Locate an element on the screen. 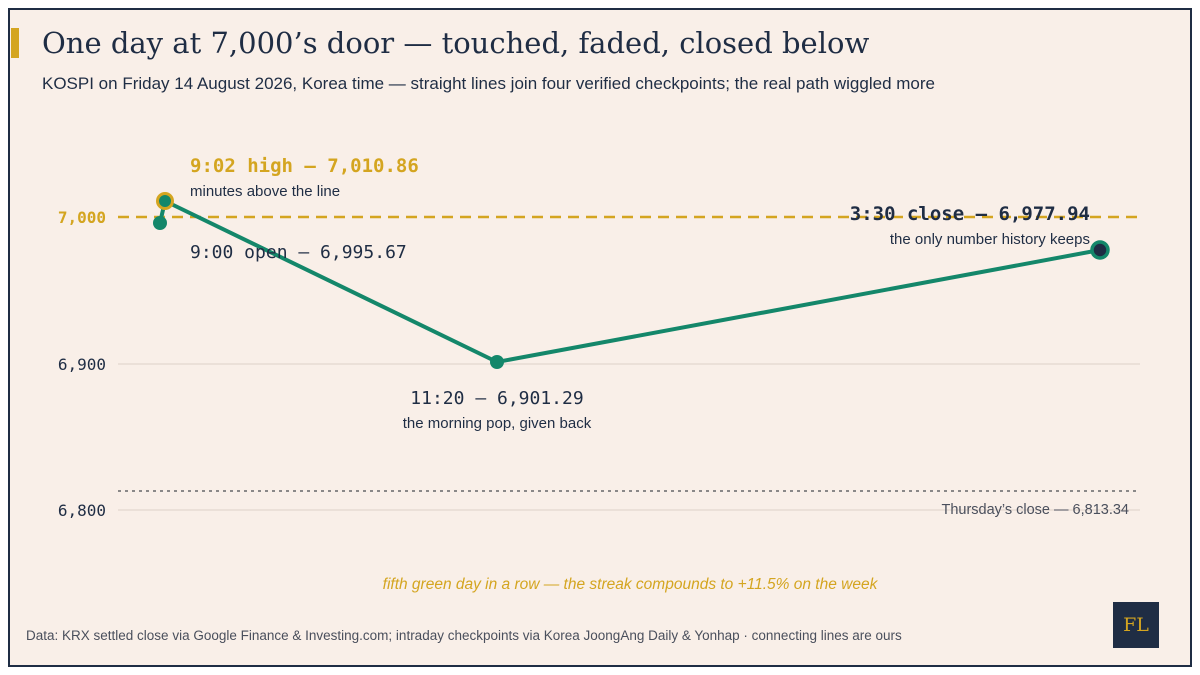 The height and width of the screenshot is (675, 1200). thursday-close-label: Thursday’s close — 6,813.34 is located at coordinates (1035, 510).